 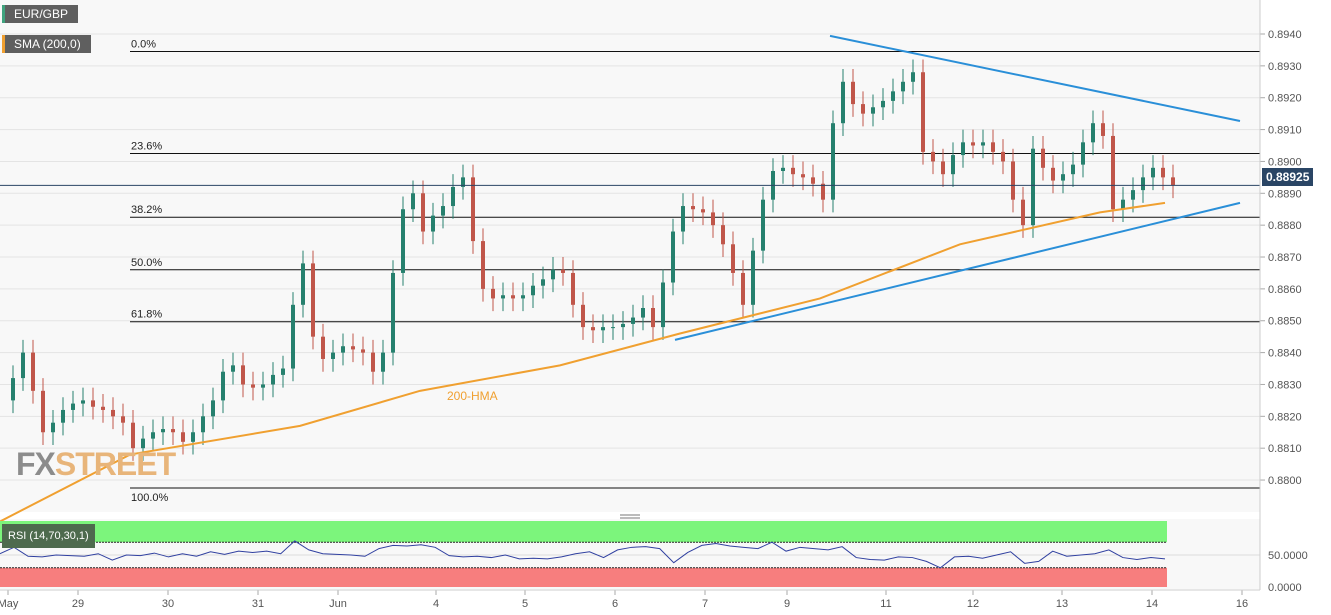 I want to click on y-tick-label: 0.8800, so click(x=1285, y=481).